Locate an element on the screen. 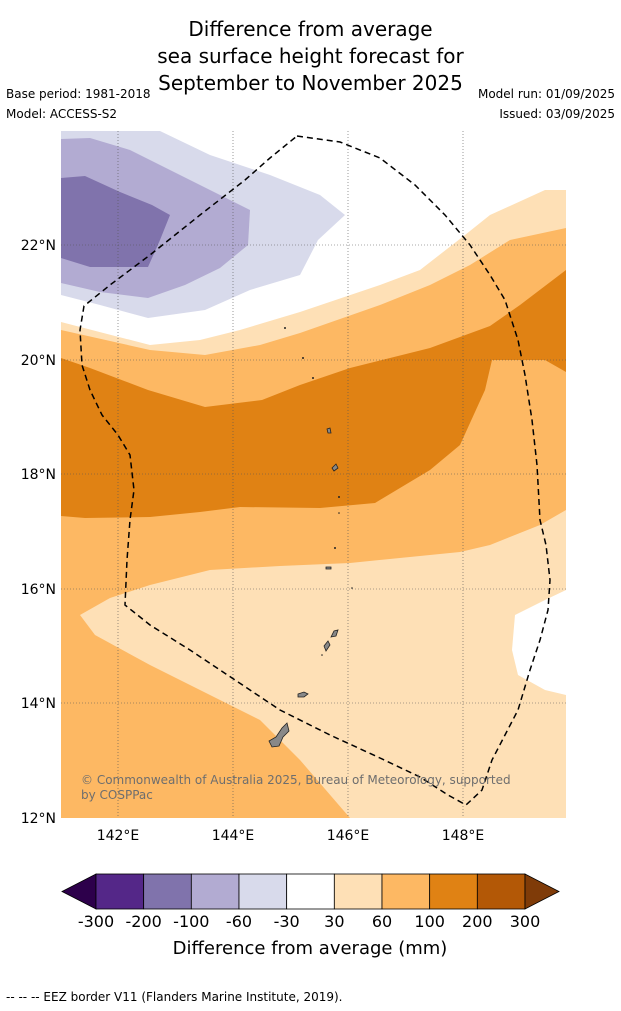 The image size is (621, 1011). lat-label: 18°N is located at coordinates (38, 475).